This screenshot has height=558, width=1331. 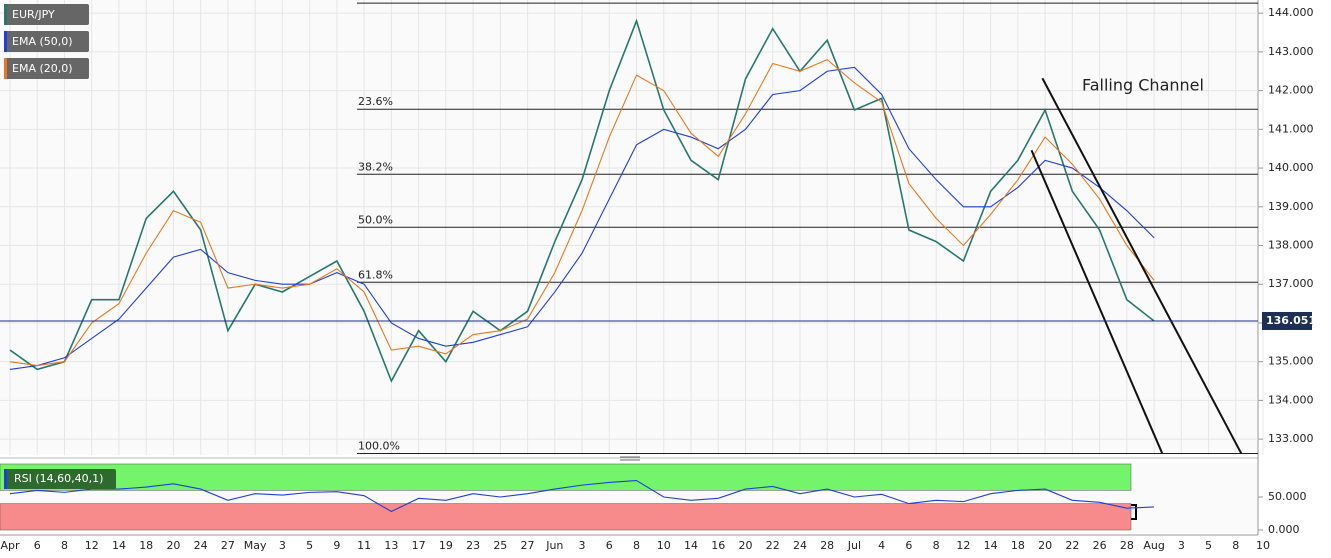 What do you see at coordinates (42, 68) in the screenshot?
I see `legend-label: EMA (20,0)` at bounding box center [42, 68].